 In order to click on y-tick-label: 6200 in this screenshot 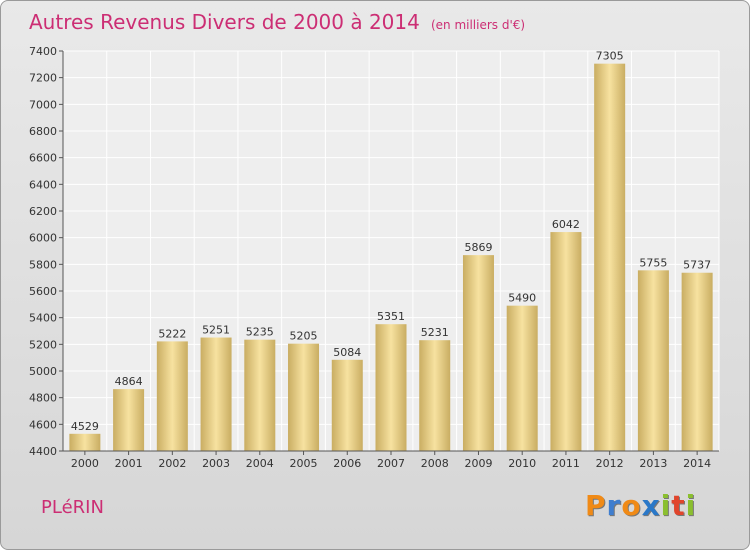, I will do `click(43, 211)`.